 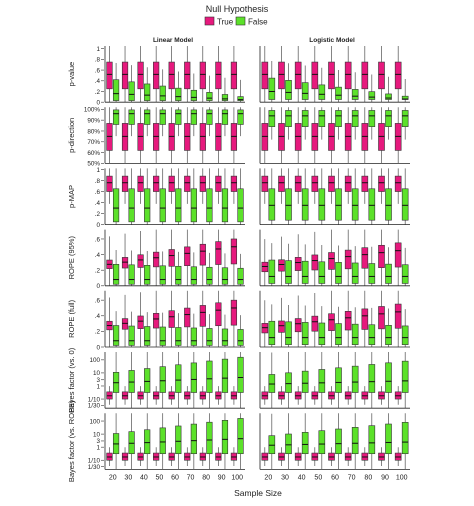 What do you see at coordinates (98, 300) in the screenshot?
I see `y-tick-label: .6` at bounding box center [98, 300].